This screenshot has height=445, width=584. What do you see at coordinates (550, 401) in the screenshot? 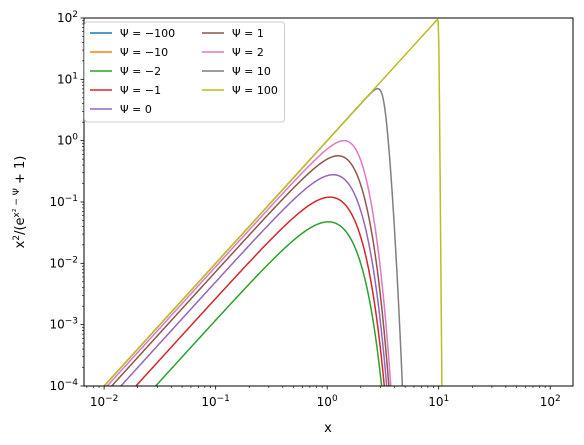
I see `x-tick-label: 10²` at bounding box center [550, 401].